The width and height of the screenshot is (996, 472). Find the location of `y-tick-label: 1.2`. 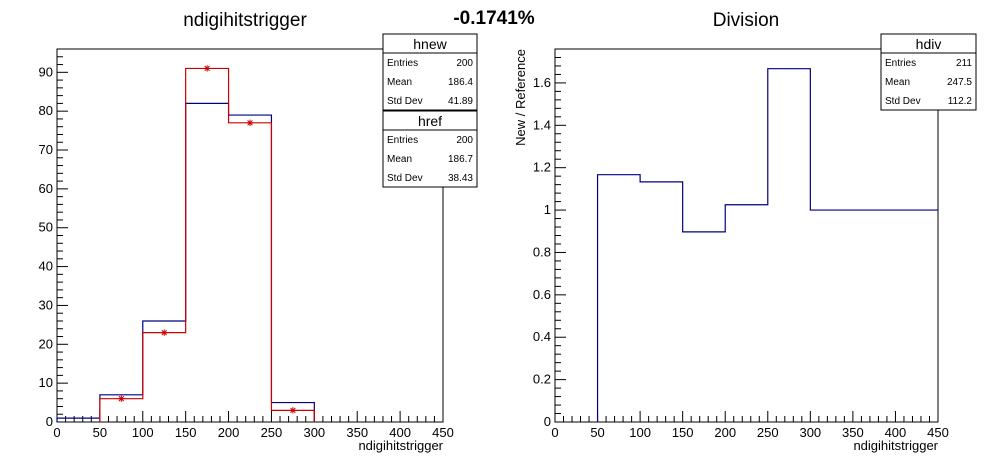

y-tick-label: 1.2 is located at coordinates (542, 167).